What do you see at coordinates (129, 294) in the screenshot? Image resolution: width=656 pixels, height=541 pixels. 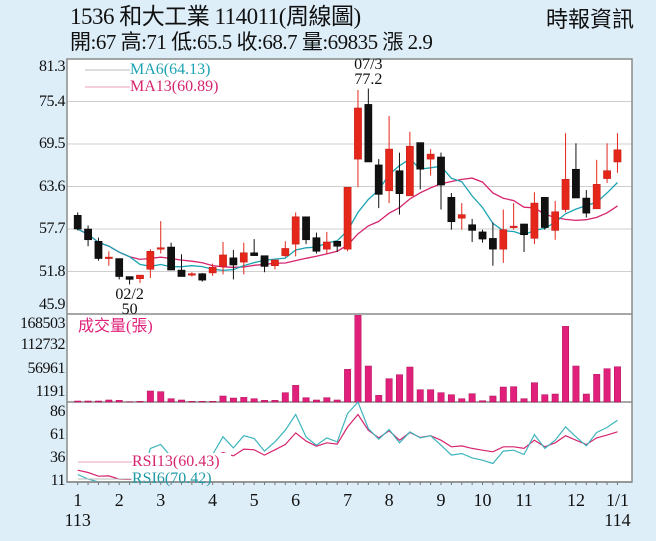 I see `low-date-label: 02/2` at bounding box center [129, 294].